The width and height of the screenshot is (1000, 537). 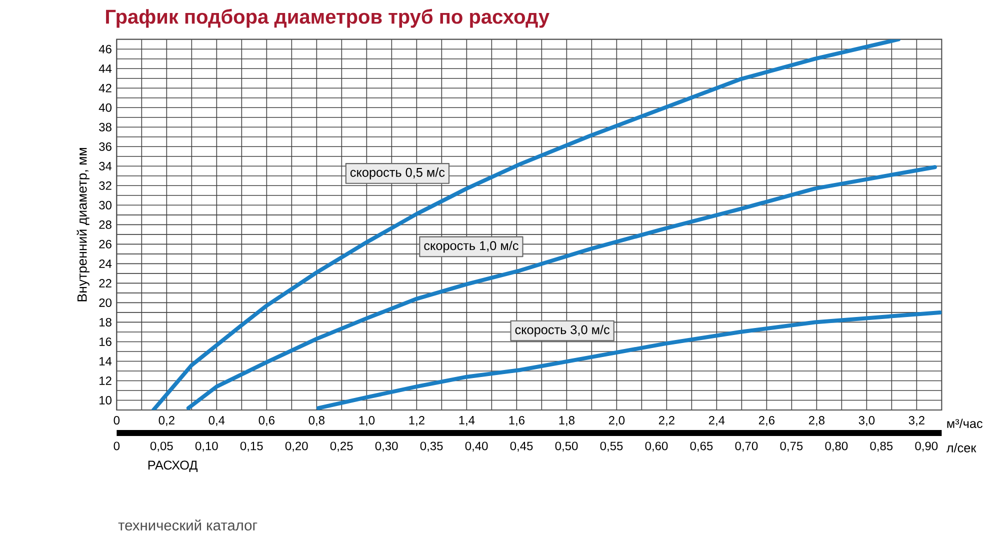 What do you see at coordinates (836, 447) in the screenshot?
I see `x2-tick-label: 0,80` at bounding box center [836, 447].